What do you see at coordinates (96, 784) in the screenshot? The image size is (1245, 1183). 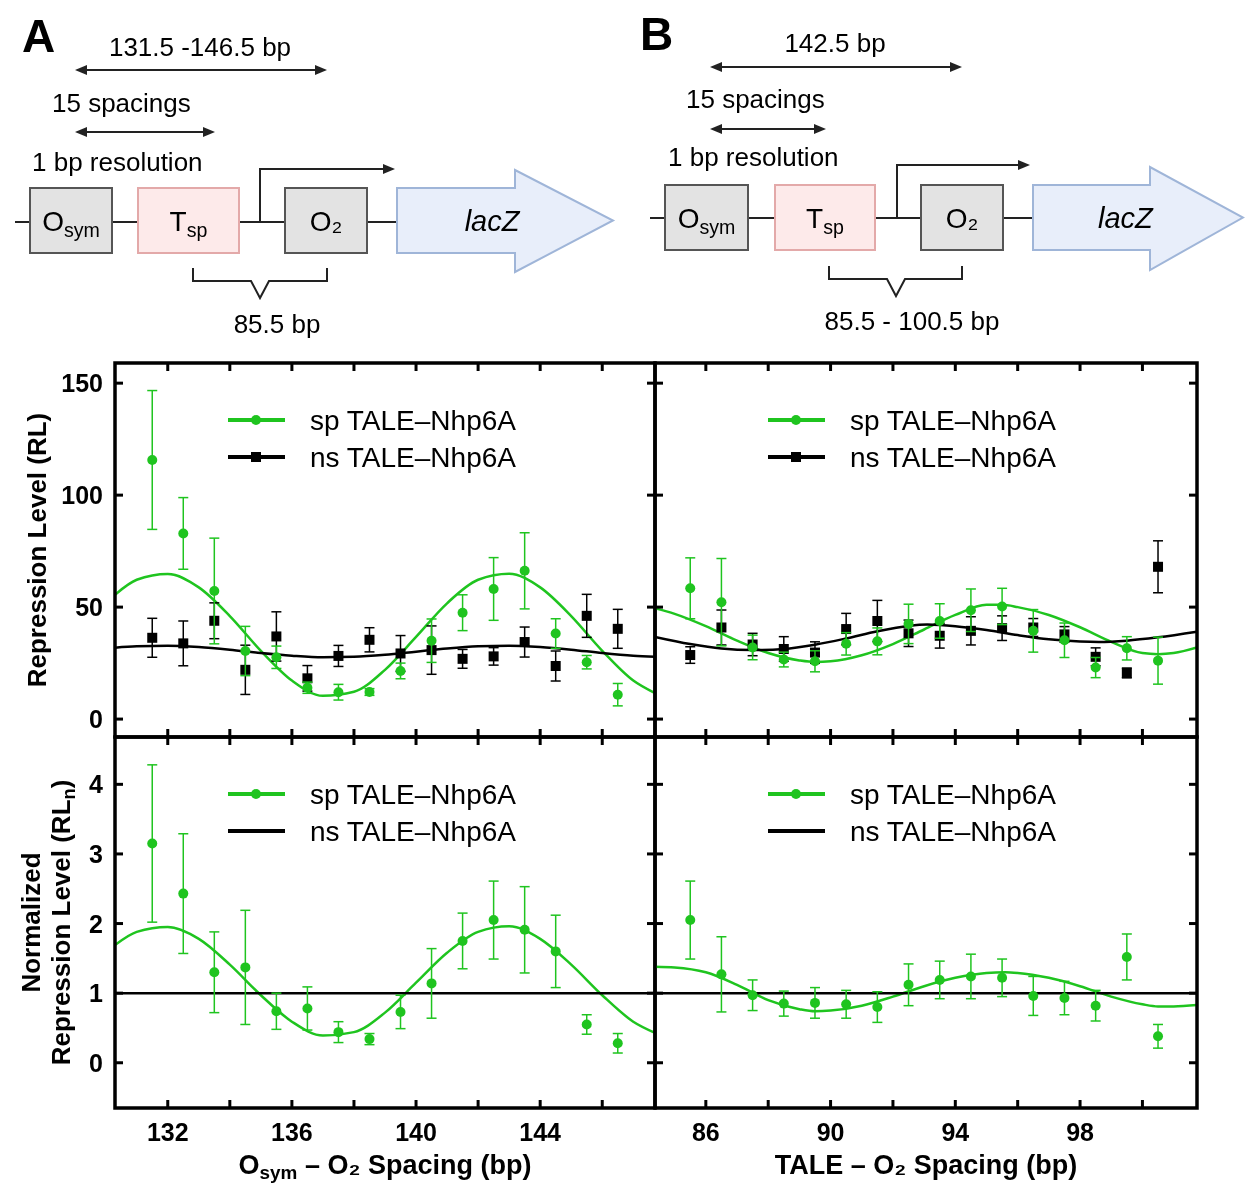 I see `y-tick-label: 4` at bounding box center [96, 784].